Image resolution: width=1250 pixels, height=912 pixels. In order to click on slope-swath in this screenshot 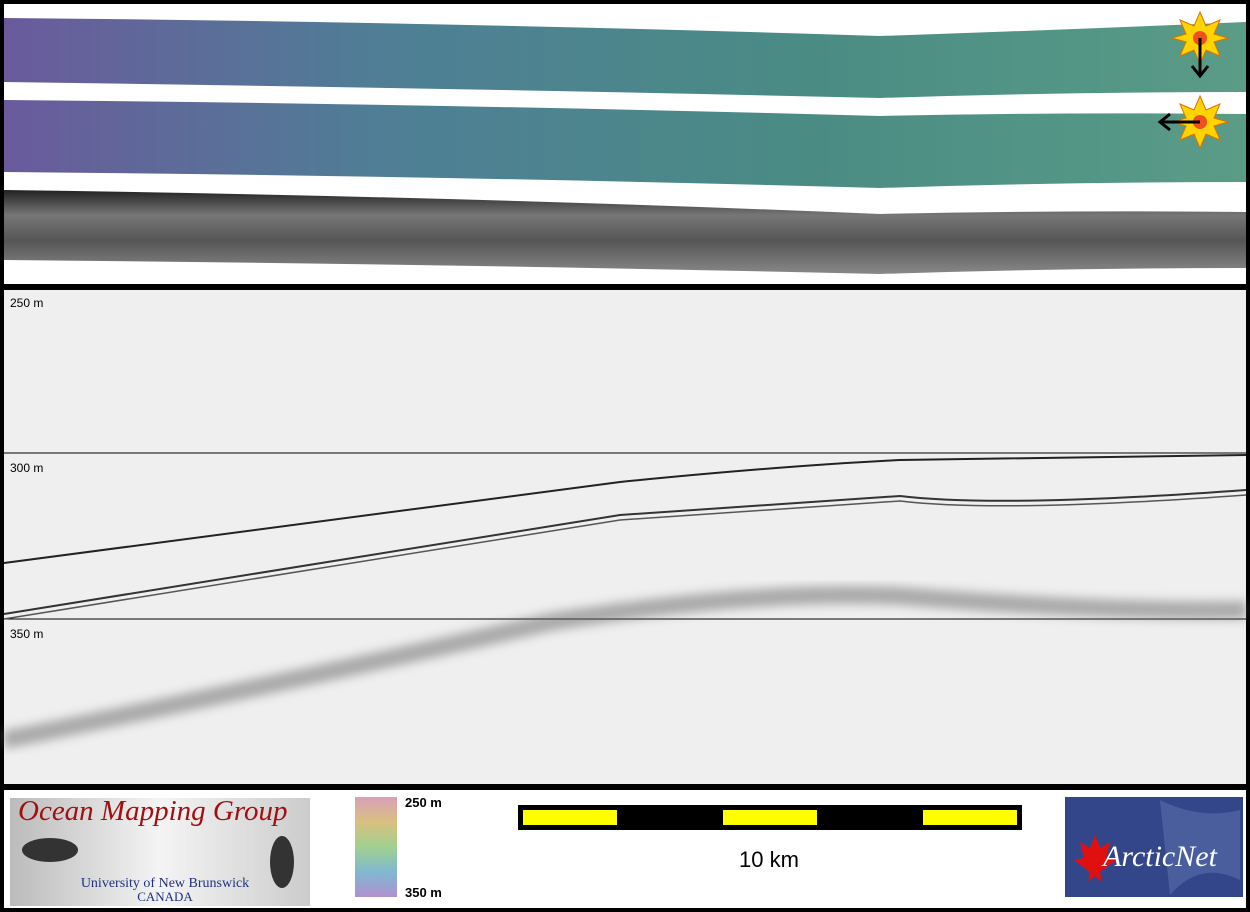, I will do `click(625, 144)`.